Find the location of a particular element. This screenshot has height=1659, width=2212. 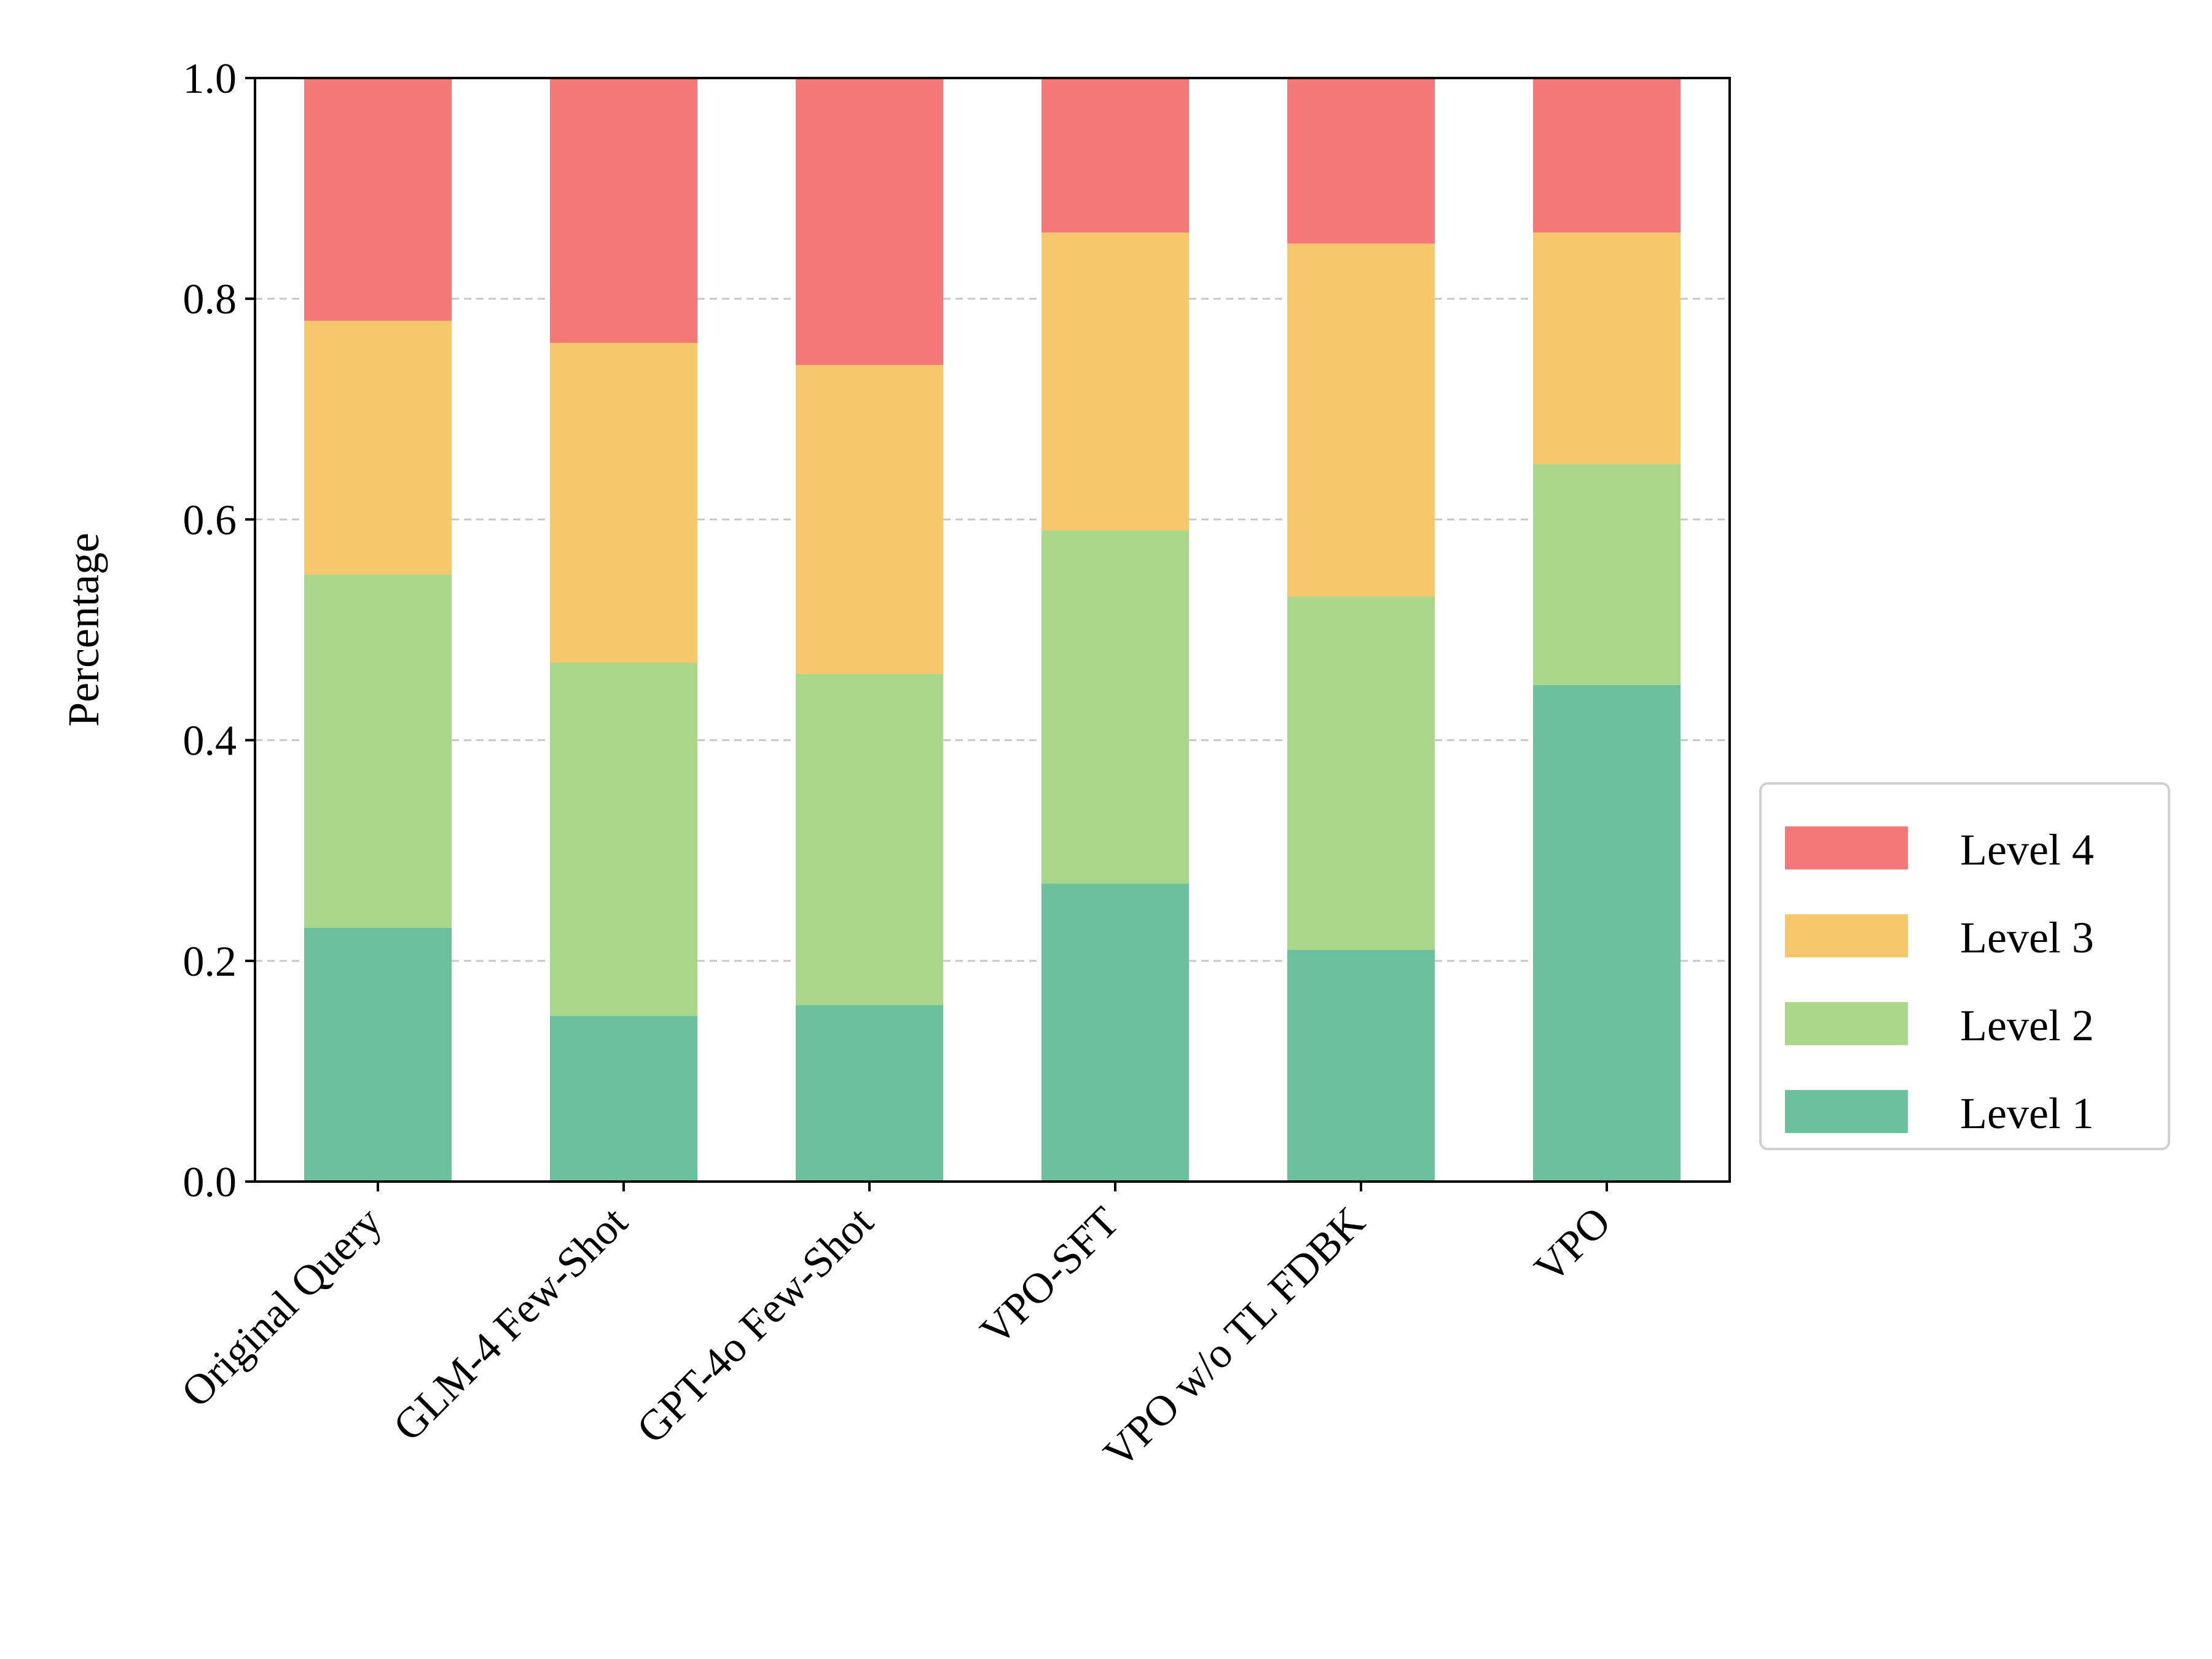

x-tick-label: VPO is located at coordinates (1573, 1245).